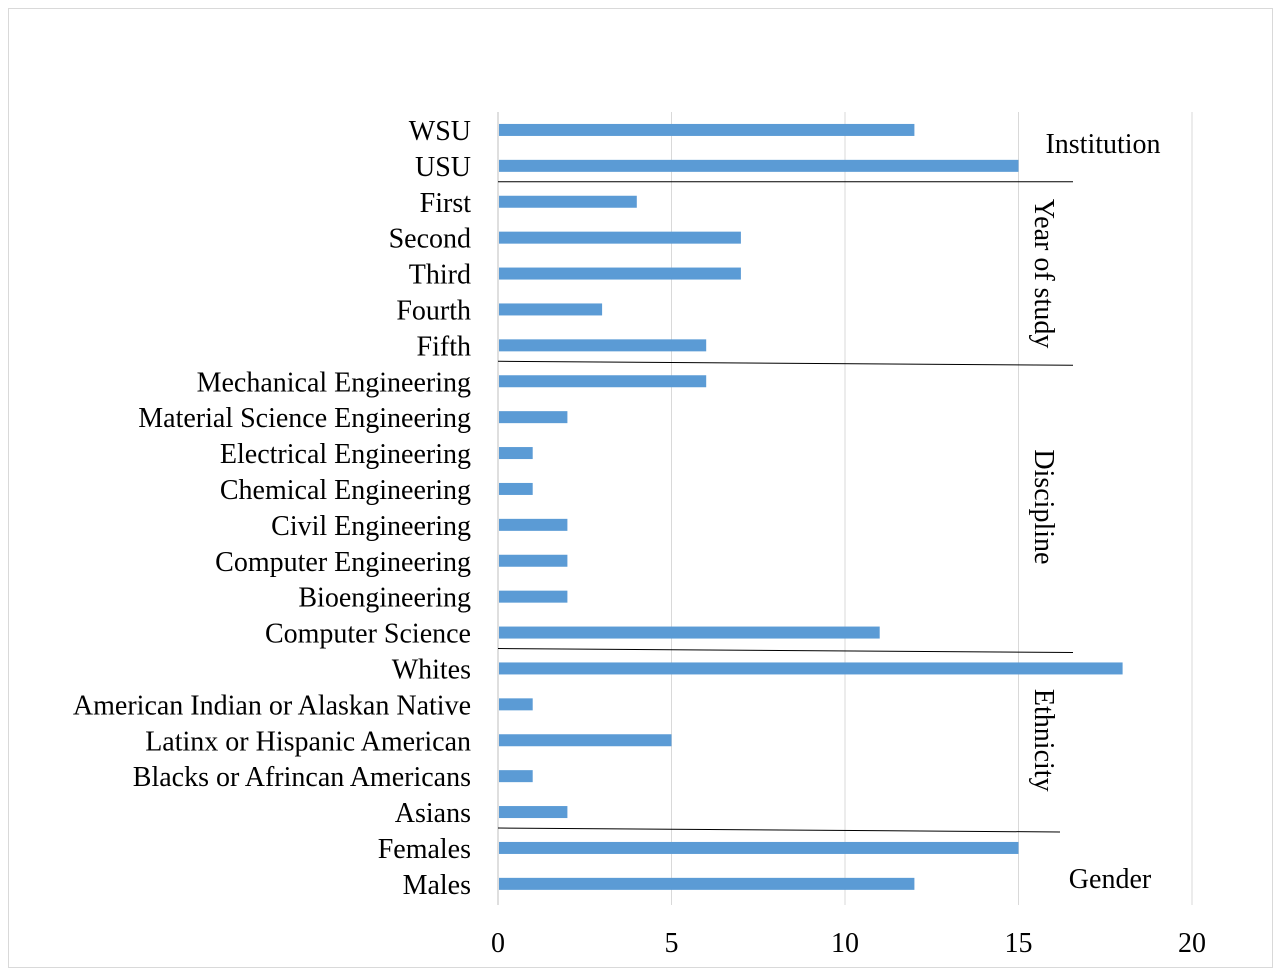 This screenshot has height=968, width=1281. Describe the element at coordinates (845, 943) in the screenshot. I see `x-tick-label: 10` at that location.